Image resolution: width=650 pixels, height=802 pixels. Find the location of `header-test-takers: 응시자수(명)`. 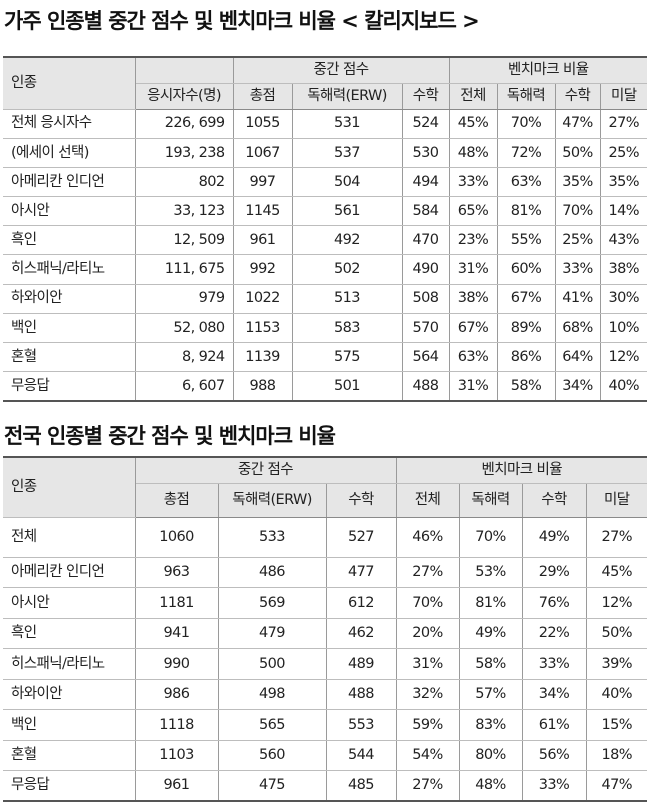

header-test-takers: 응시자수(명) is located at coordinates (184, 96).